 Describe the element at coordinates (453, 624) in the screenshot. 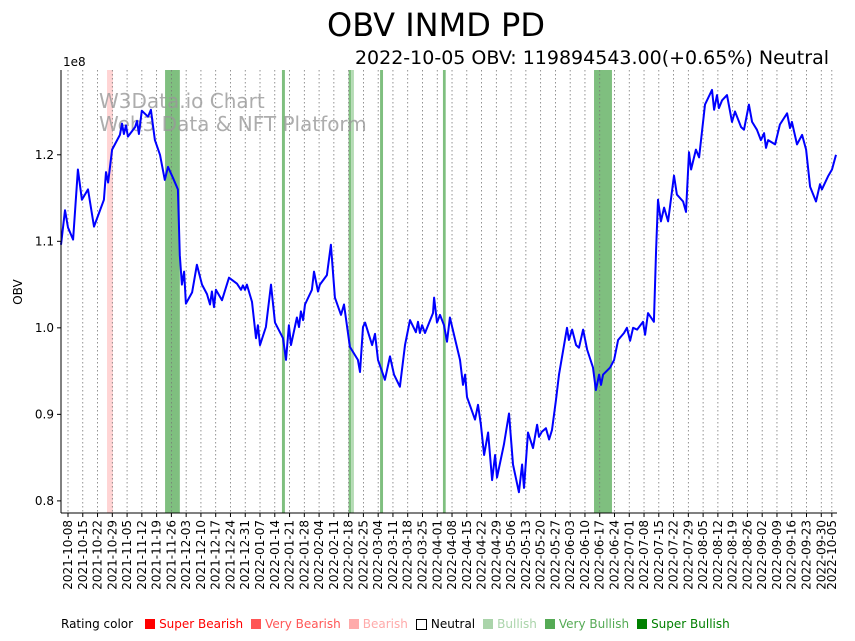

I see `legend-text: Neutral` at that location.